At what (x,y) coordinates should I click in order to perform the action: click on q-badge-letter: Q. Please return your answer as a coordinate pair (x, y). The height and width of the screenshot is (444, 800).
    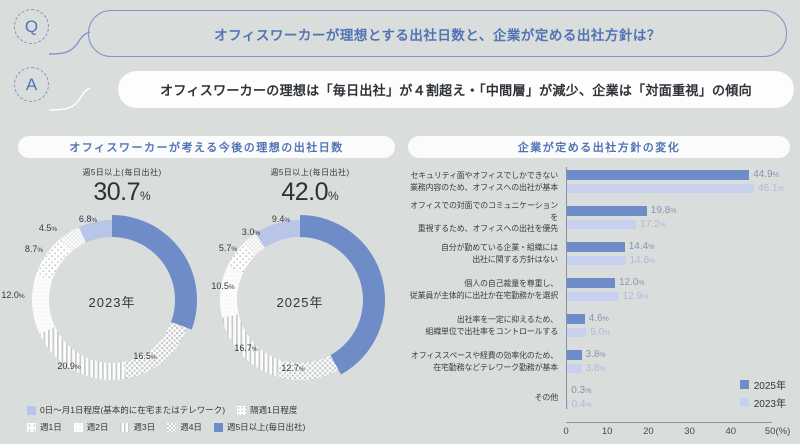
    Looking at the image, I should click on (31, 26).